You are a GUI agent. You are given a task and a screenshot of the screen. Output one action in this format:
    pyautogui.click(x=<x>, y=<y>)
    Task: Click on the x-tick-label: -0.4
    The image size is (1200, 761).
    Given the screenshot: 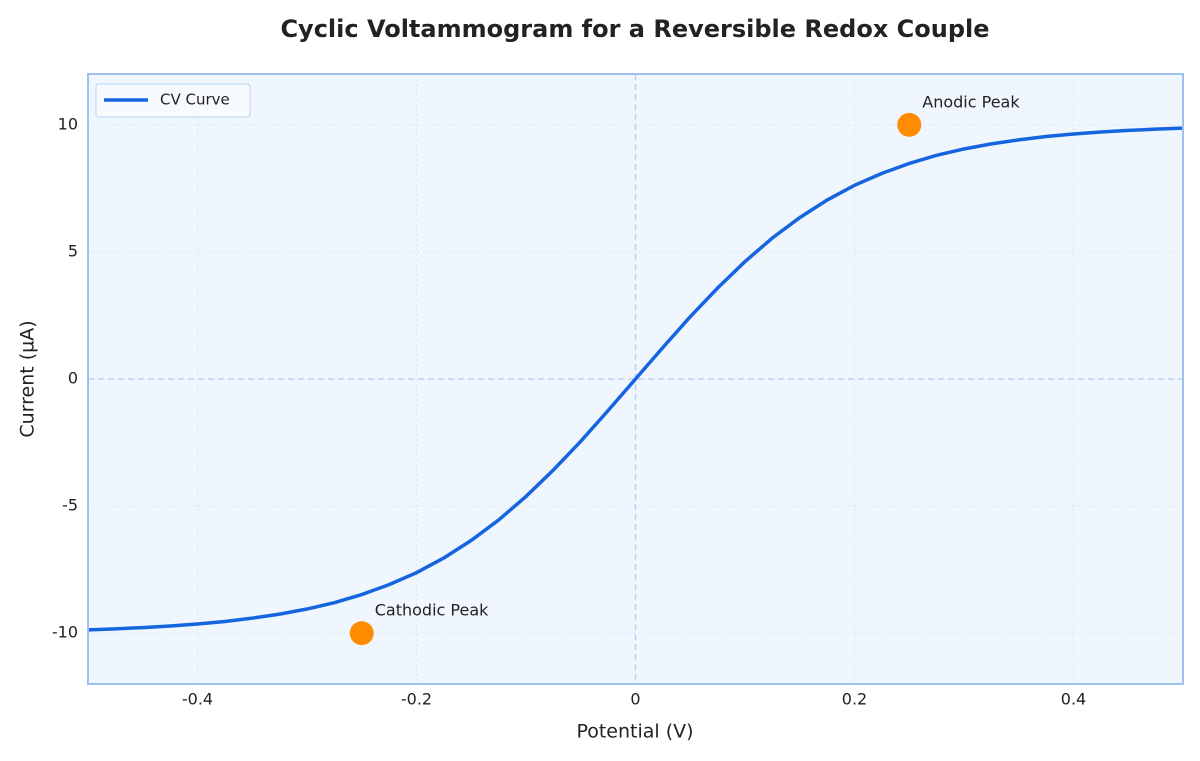 What is the action you would take?
    pyautogui.click(x=197, y=699)
    